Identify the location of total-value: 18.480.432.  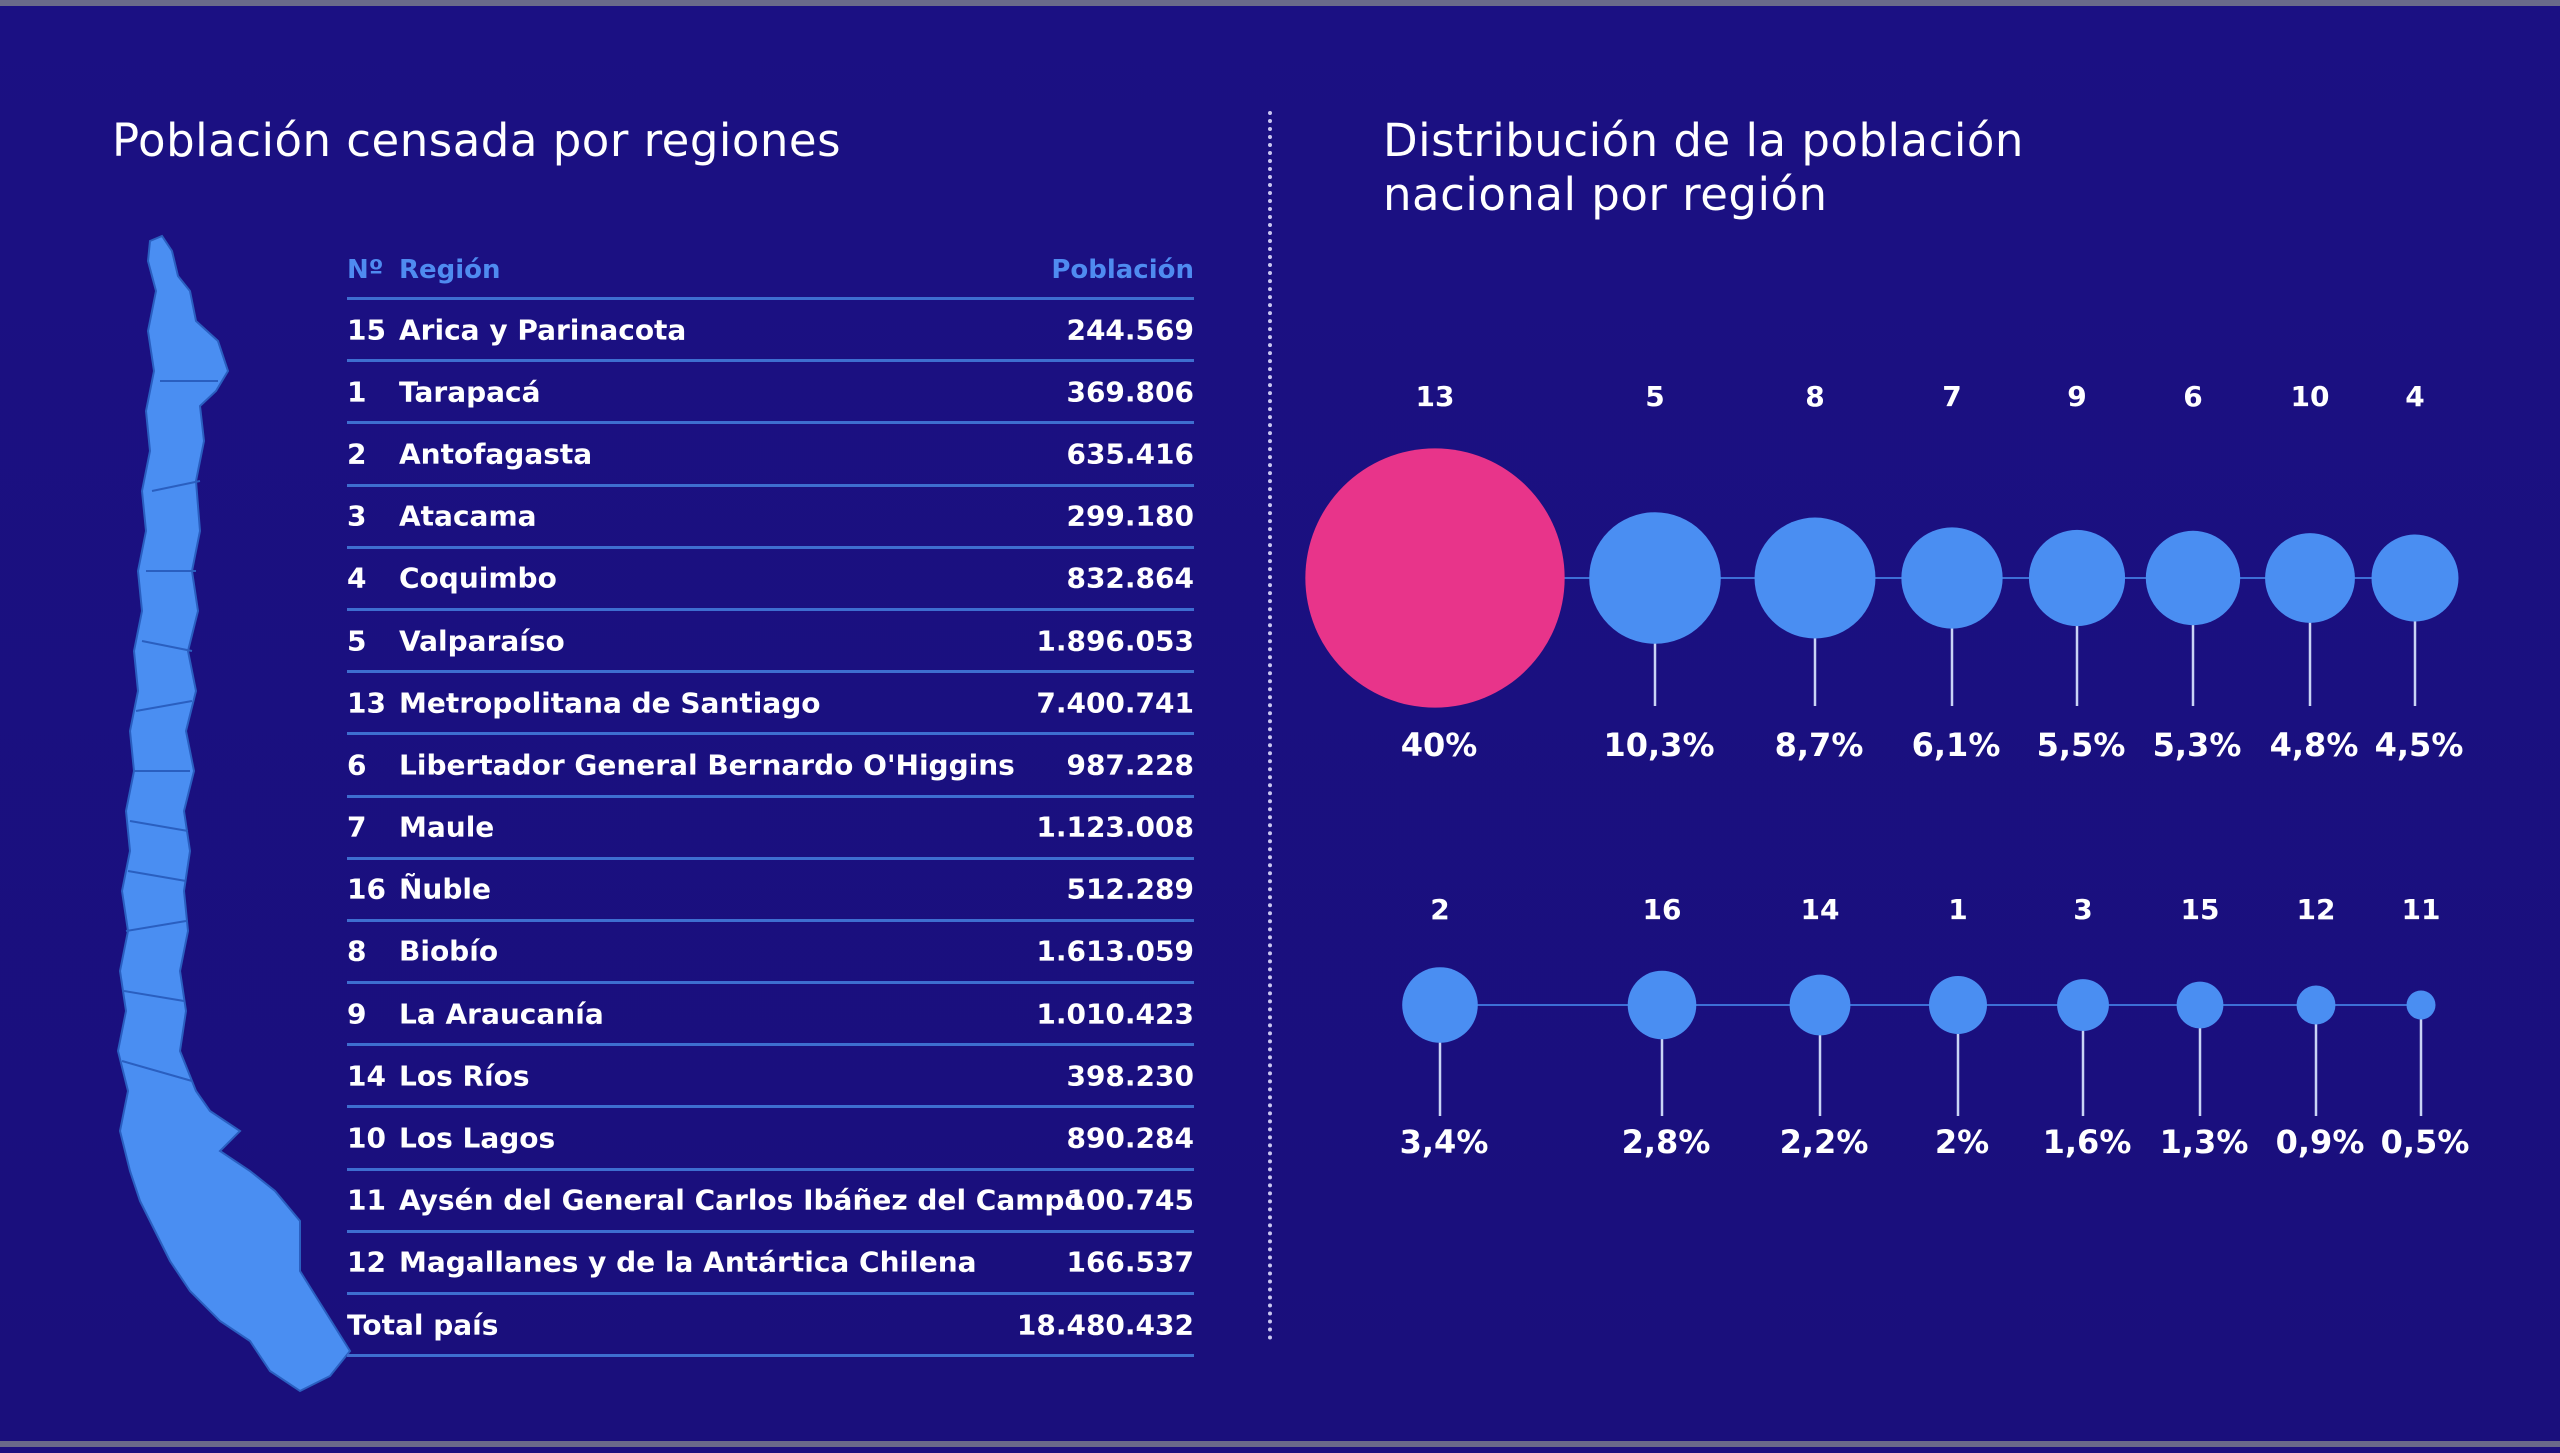
(1105, 1325).